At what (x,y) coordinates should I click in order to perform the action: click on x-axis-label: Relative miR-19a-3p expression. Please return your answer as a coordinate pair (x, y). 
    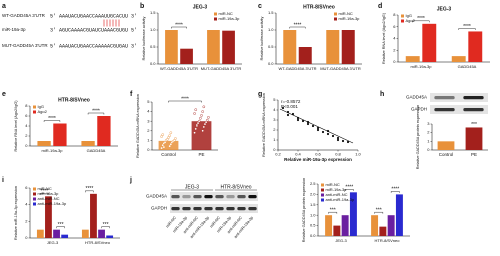
    Looking at the image, I should click on (318, 159).